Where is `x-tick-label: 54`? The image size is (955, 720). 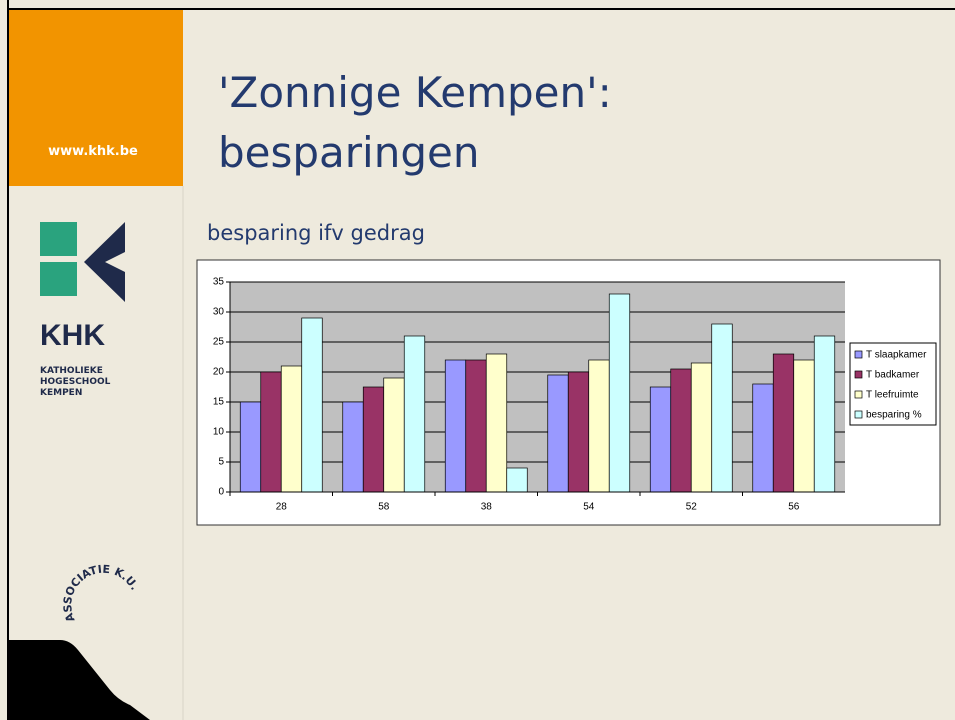
x-tick-label: 54 is located at coordinates (589, 507).